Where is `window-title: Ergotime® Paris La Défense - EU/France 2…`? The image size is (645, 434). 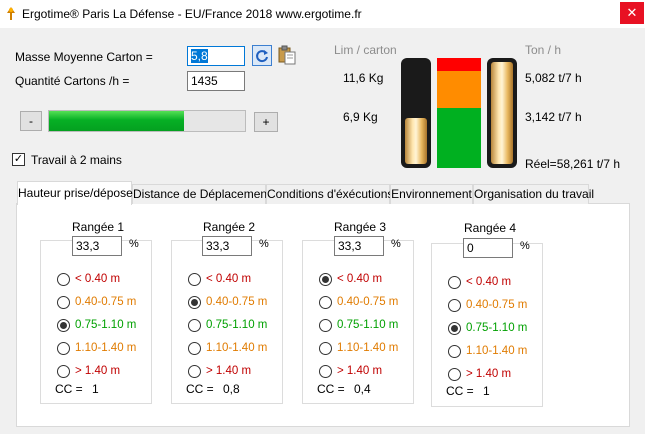
window-title: Ergotime® Paris La Défense - EU/France 2… is located at coordinates (192, 14).